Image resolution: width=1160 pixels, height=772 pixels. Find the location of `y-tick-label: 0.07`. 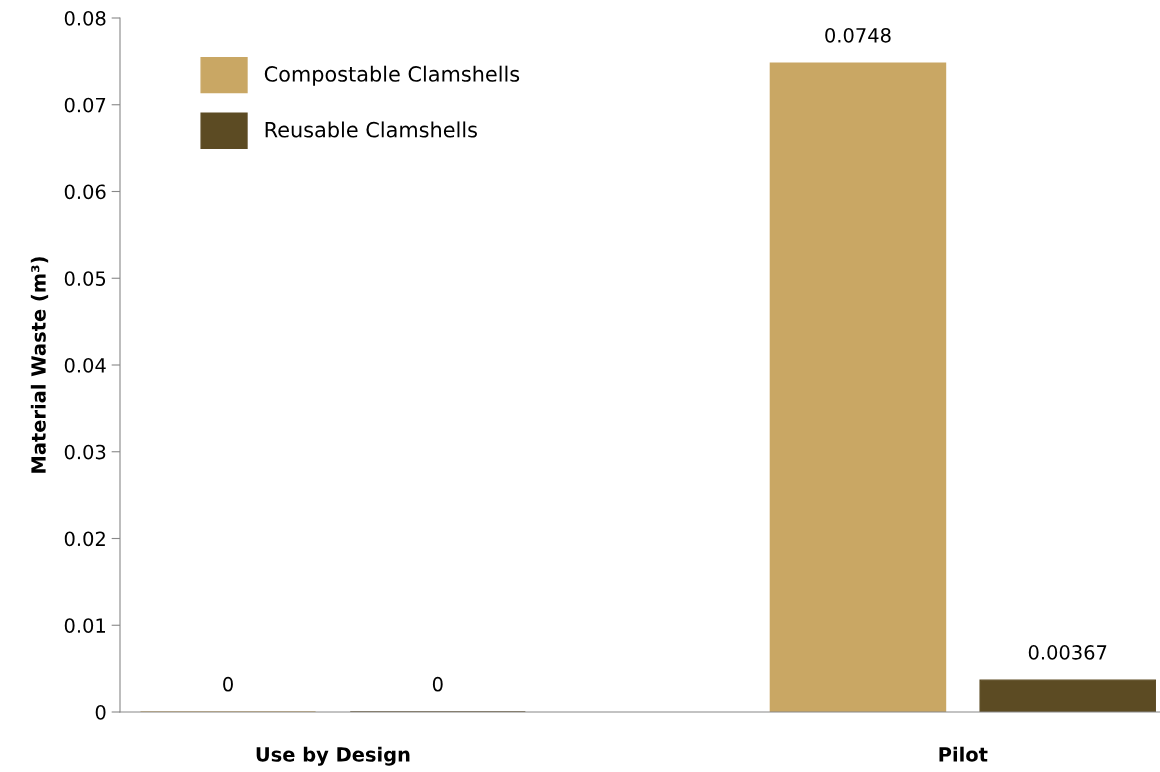

y-tick-label: 0.07 is located at coordinates (85, 105).